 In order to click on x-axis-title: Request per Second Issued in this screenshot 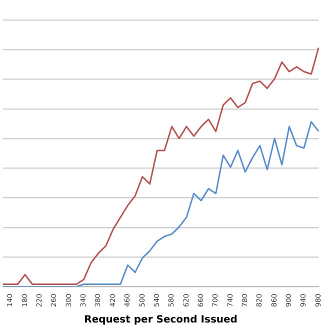, I will do `click(161, 320)`.